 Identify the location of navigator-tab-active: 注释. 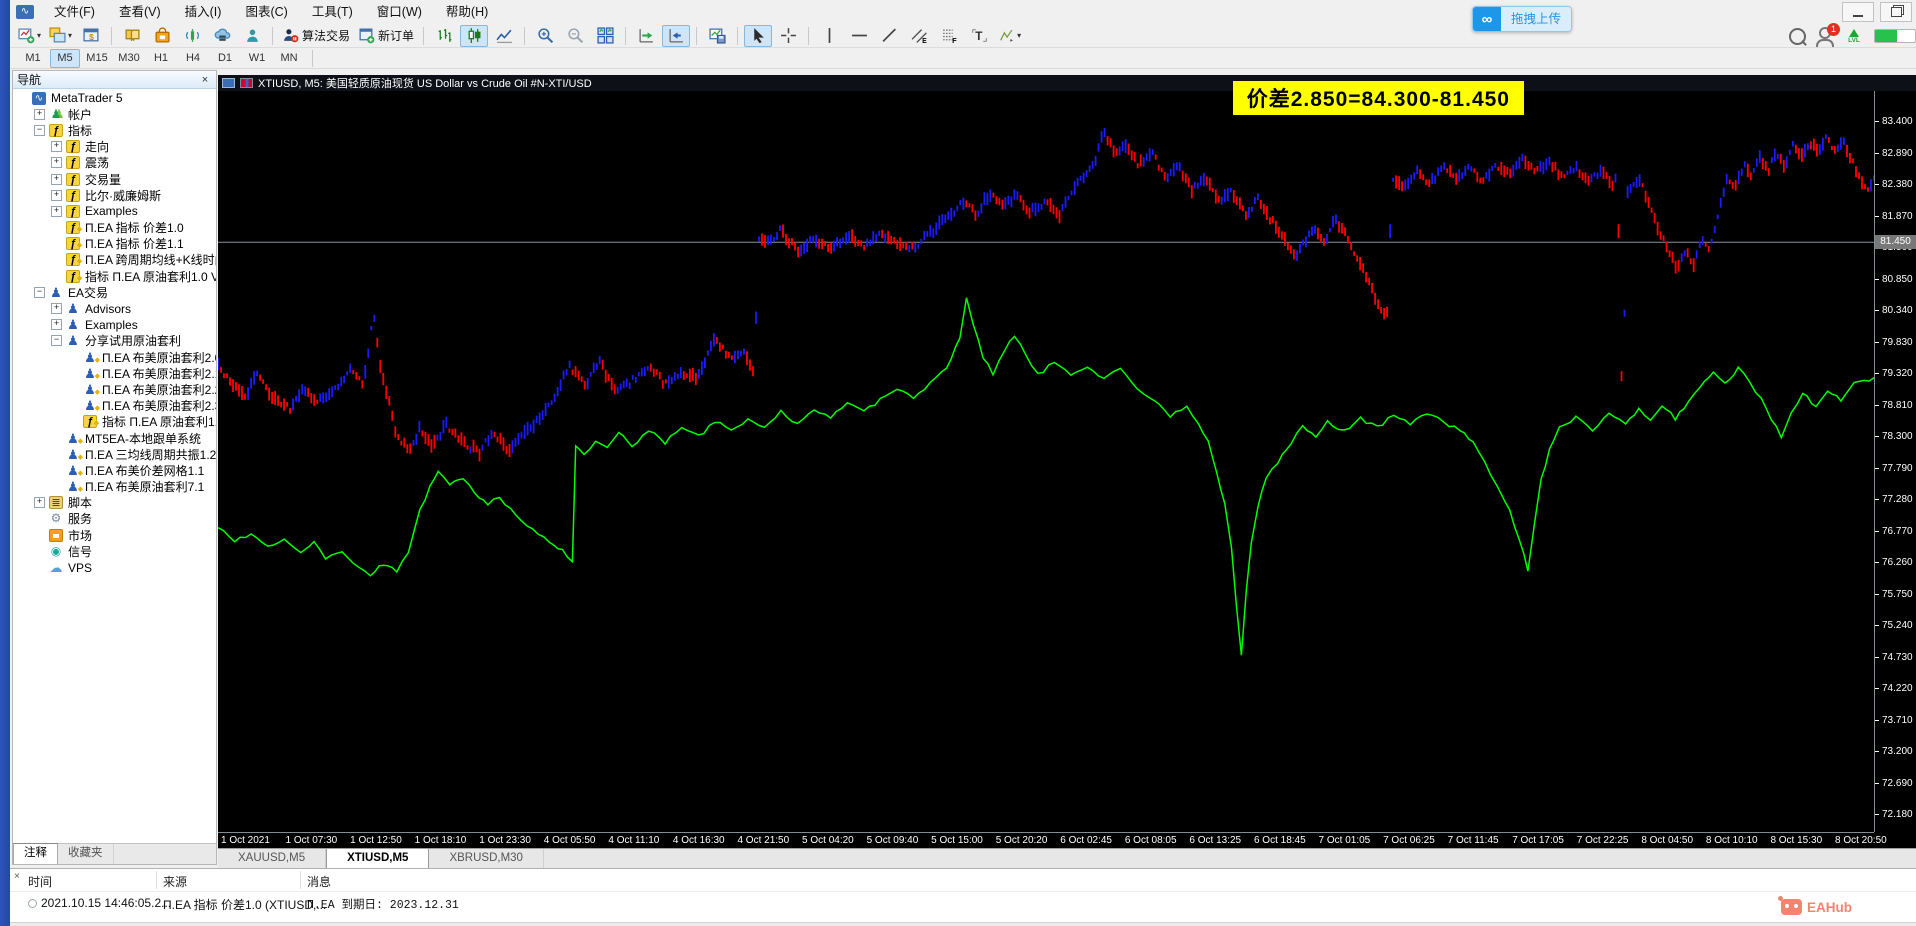
(35, 853).